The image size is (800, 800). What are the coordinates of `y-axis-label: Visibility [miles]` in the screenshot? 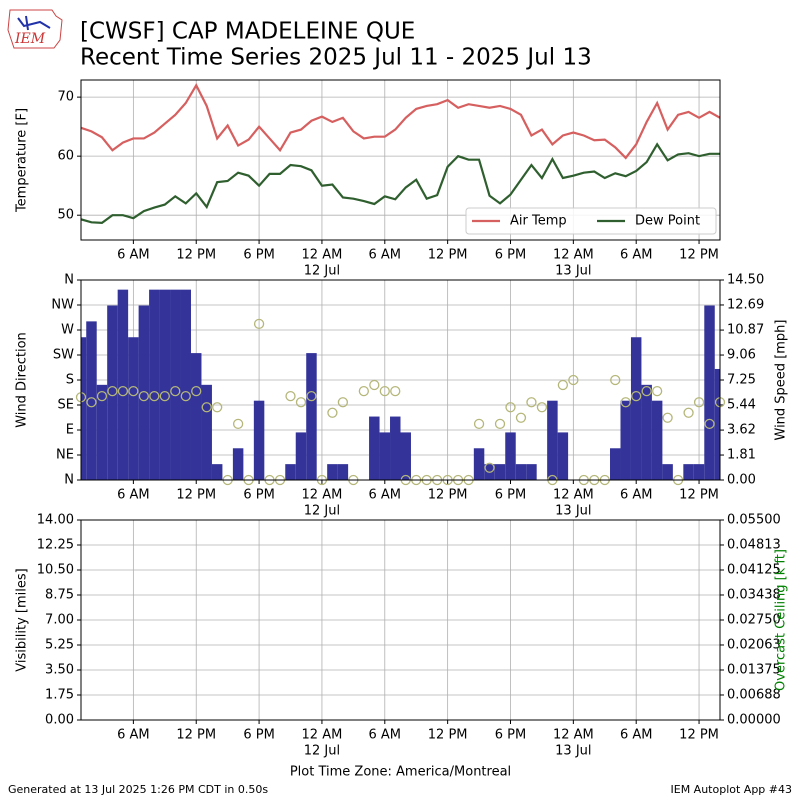 It's located at (22, 619).